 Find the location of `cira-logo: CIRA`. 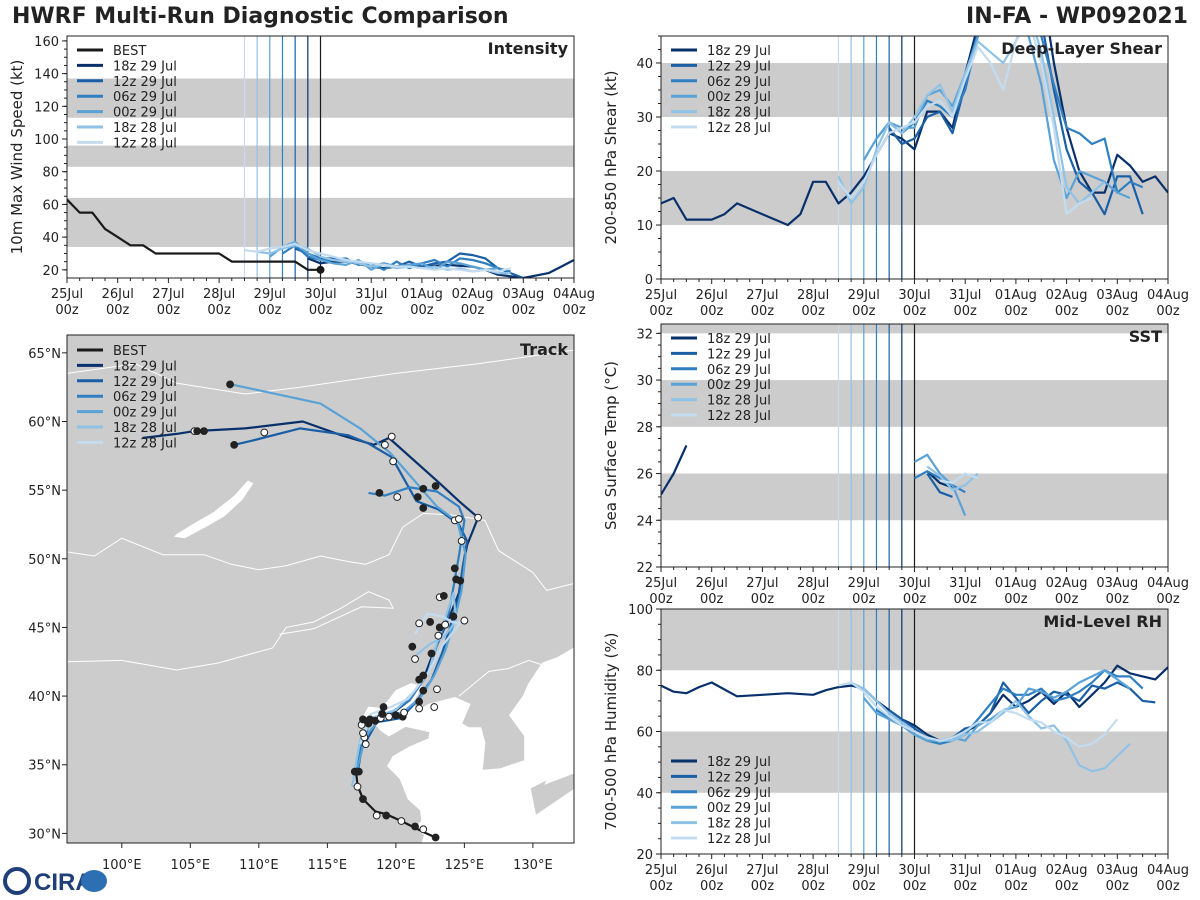

cira-logo: CIRA is located at coordinates (55, 881).